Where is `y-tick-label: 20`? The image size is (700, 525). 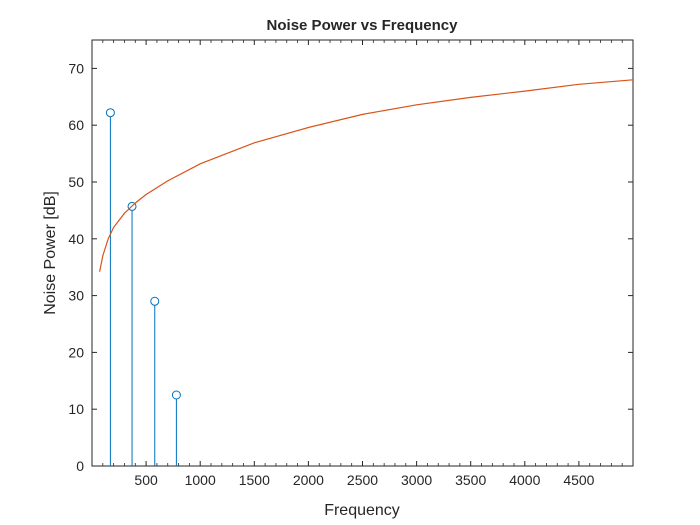 y-tick-label: 20 is located at coordinates (76, 352).